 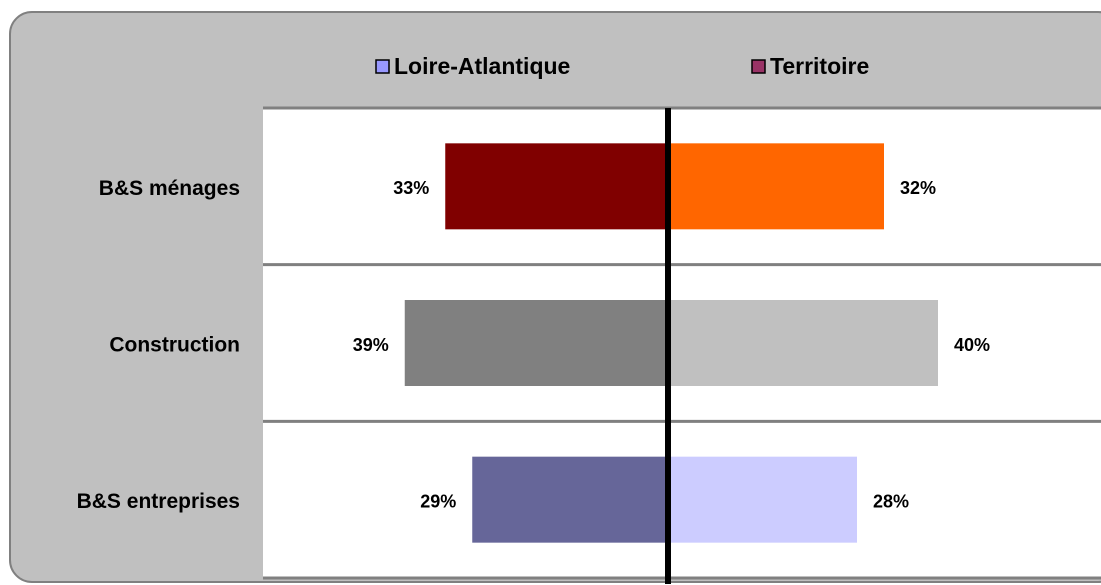 What do you see at coordinates (438, 501) in the screenshot?
I see `value-label: 29%` at bounding box center [438, 501].